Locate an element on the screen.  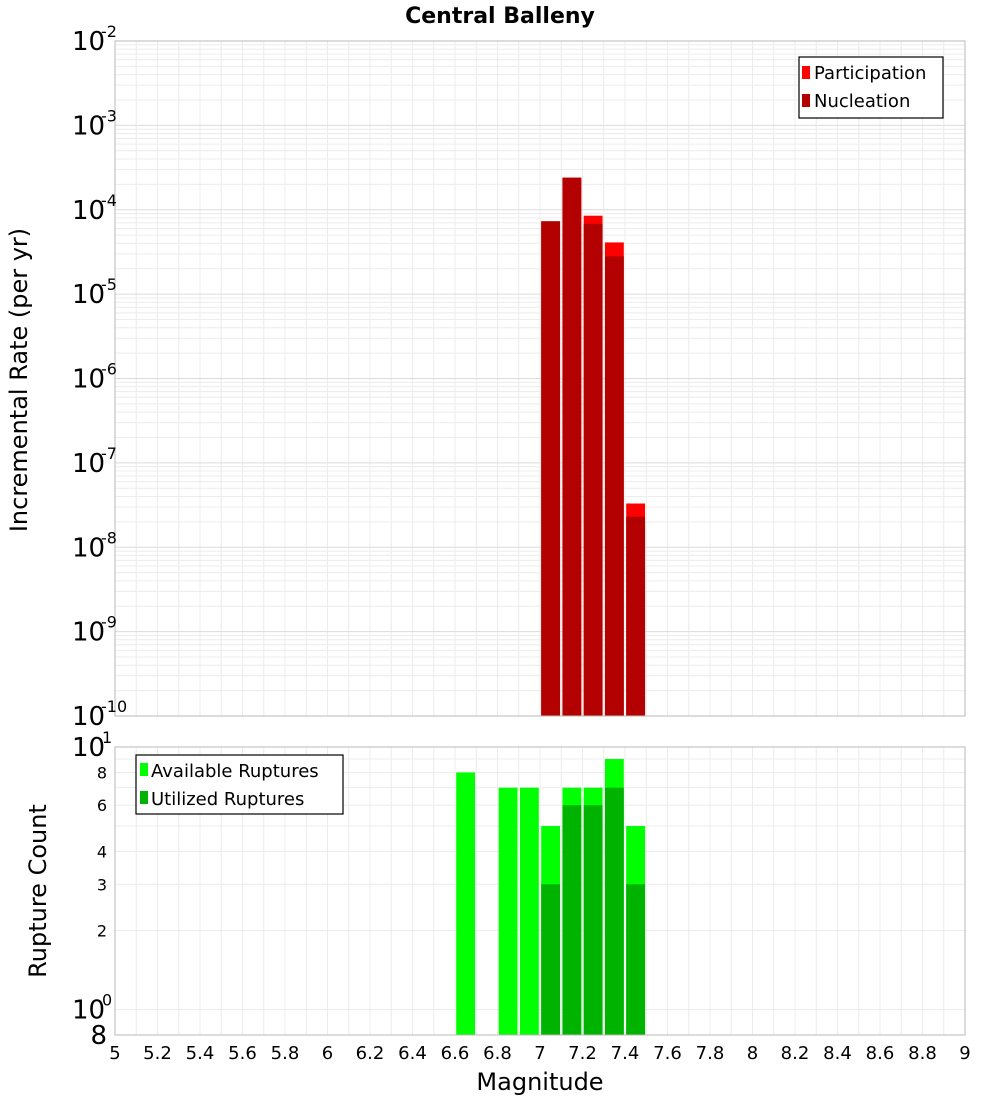
y-tick-exponent: 0 is located at coordinates (107, 1000).